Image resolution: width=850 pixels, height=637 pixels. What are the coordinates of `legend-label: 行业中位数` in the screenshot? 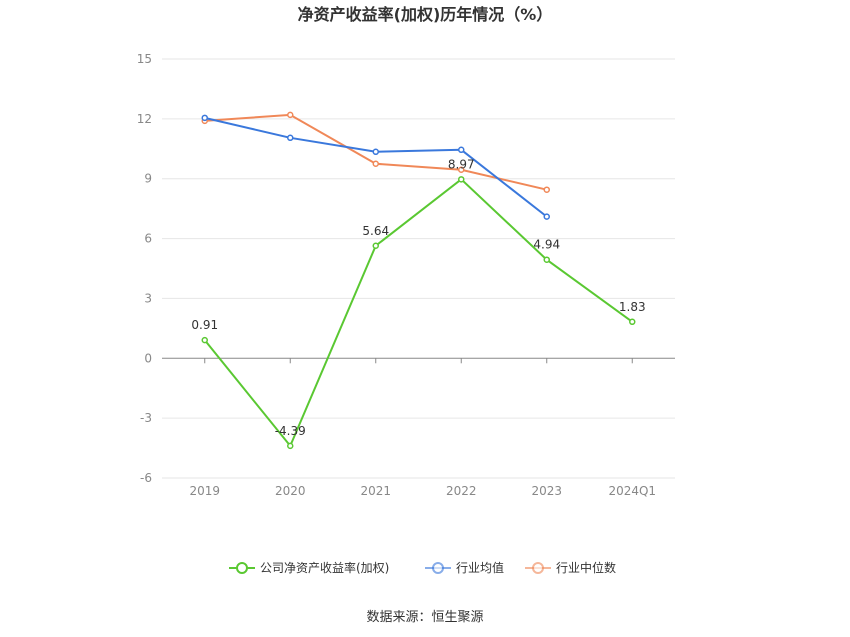 It's located at (586, 567).